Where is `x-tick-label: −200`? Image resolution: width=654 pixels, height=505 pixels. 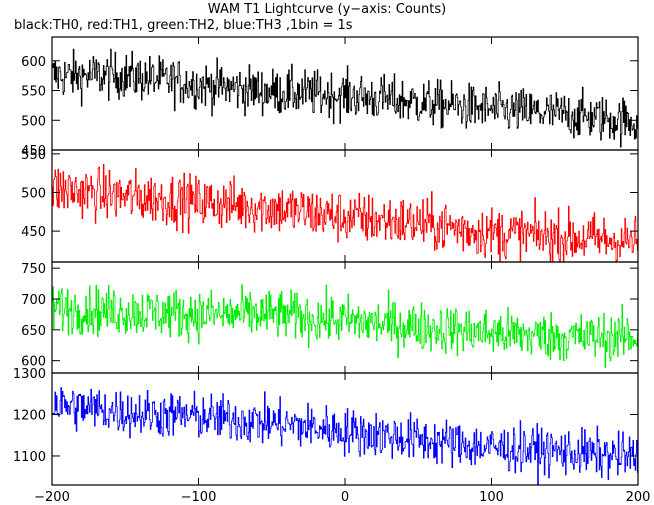
x-tick-label: −200 is located at coordinates (52, 497).